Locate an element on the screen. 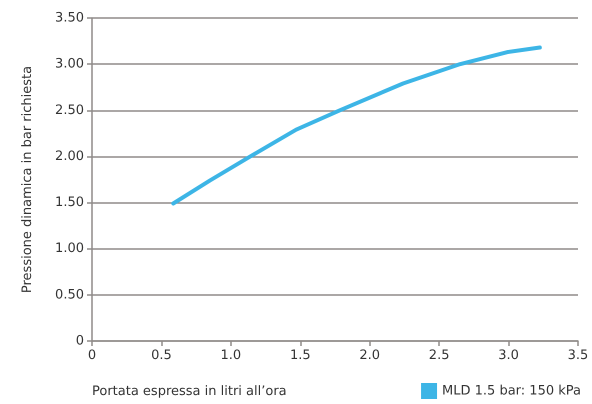  x-axis-title: Portata espressa in litri all’ora is located at coordinates (189, 391).